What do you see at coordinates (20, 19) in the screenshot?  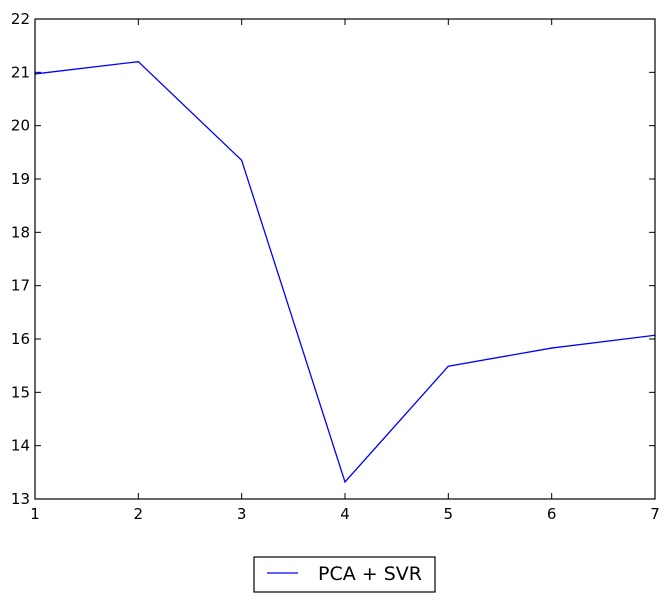 I see `y-tick-label: 22` at bounding box center [20, 19].